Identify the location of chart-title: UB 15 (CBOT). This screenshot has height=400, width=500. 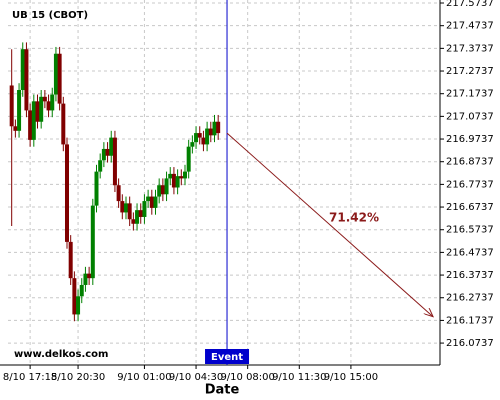
(50, 15).